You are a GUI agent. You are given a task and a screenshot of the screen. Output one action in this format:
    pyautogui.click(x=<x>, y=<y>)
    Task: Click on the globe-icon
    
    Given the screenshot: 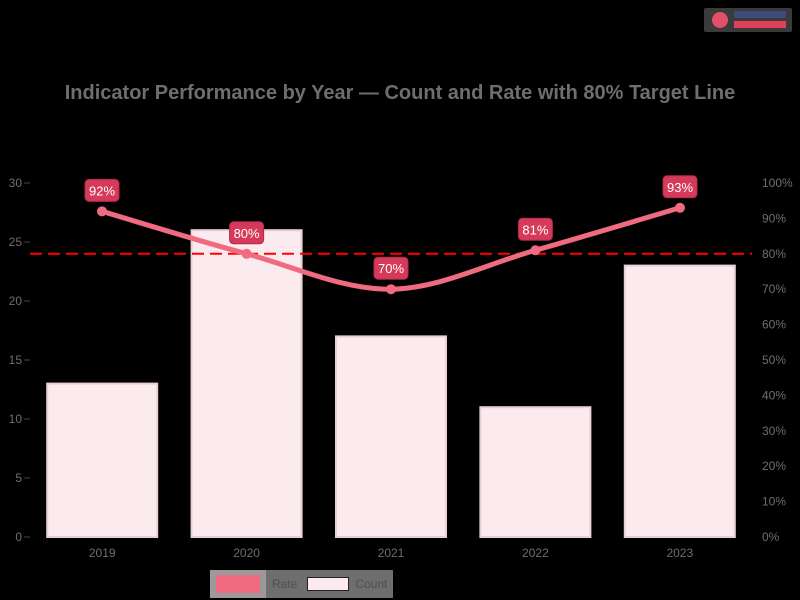 What is the action you would take?
    pyautogui.click(x=720, y=20)
    